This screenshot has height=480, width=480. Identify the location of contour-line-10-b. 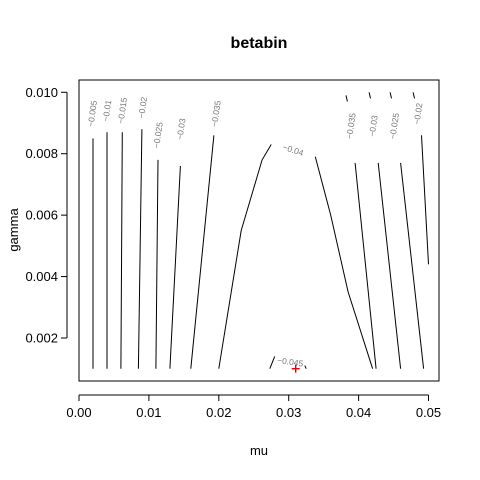
(369, 95).